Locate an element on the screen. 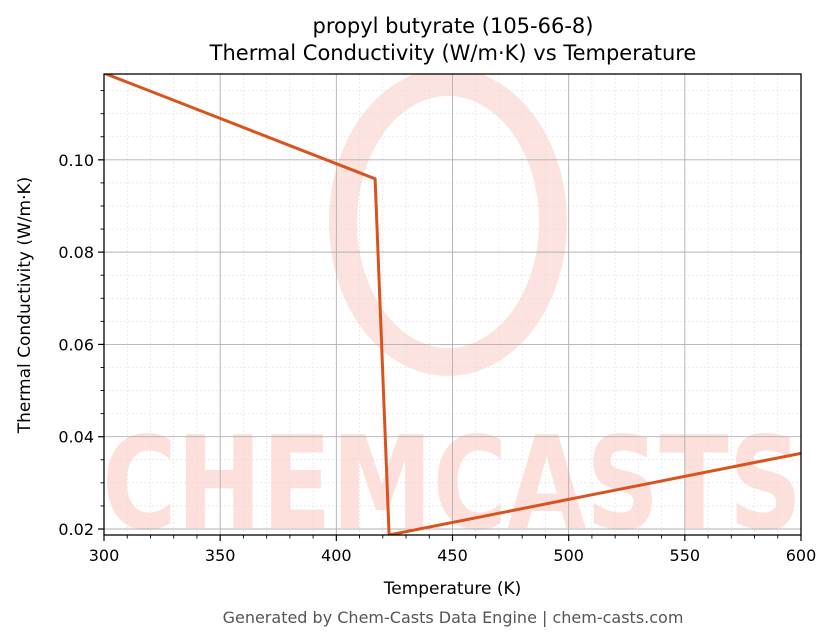  x-tick-label: 450 is located at coordinates (452, 555).